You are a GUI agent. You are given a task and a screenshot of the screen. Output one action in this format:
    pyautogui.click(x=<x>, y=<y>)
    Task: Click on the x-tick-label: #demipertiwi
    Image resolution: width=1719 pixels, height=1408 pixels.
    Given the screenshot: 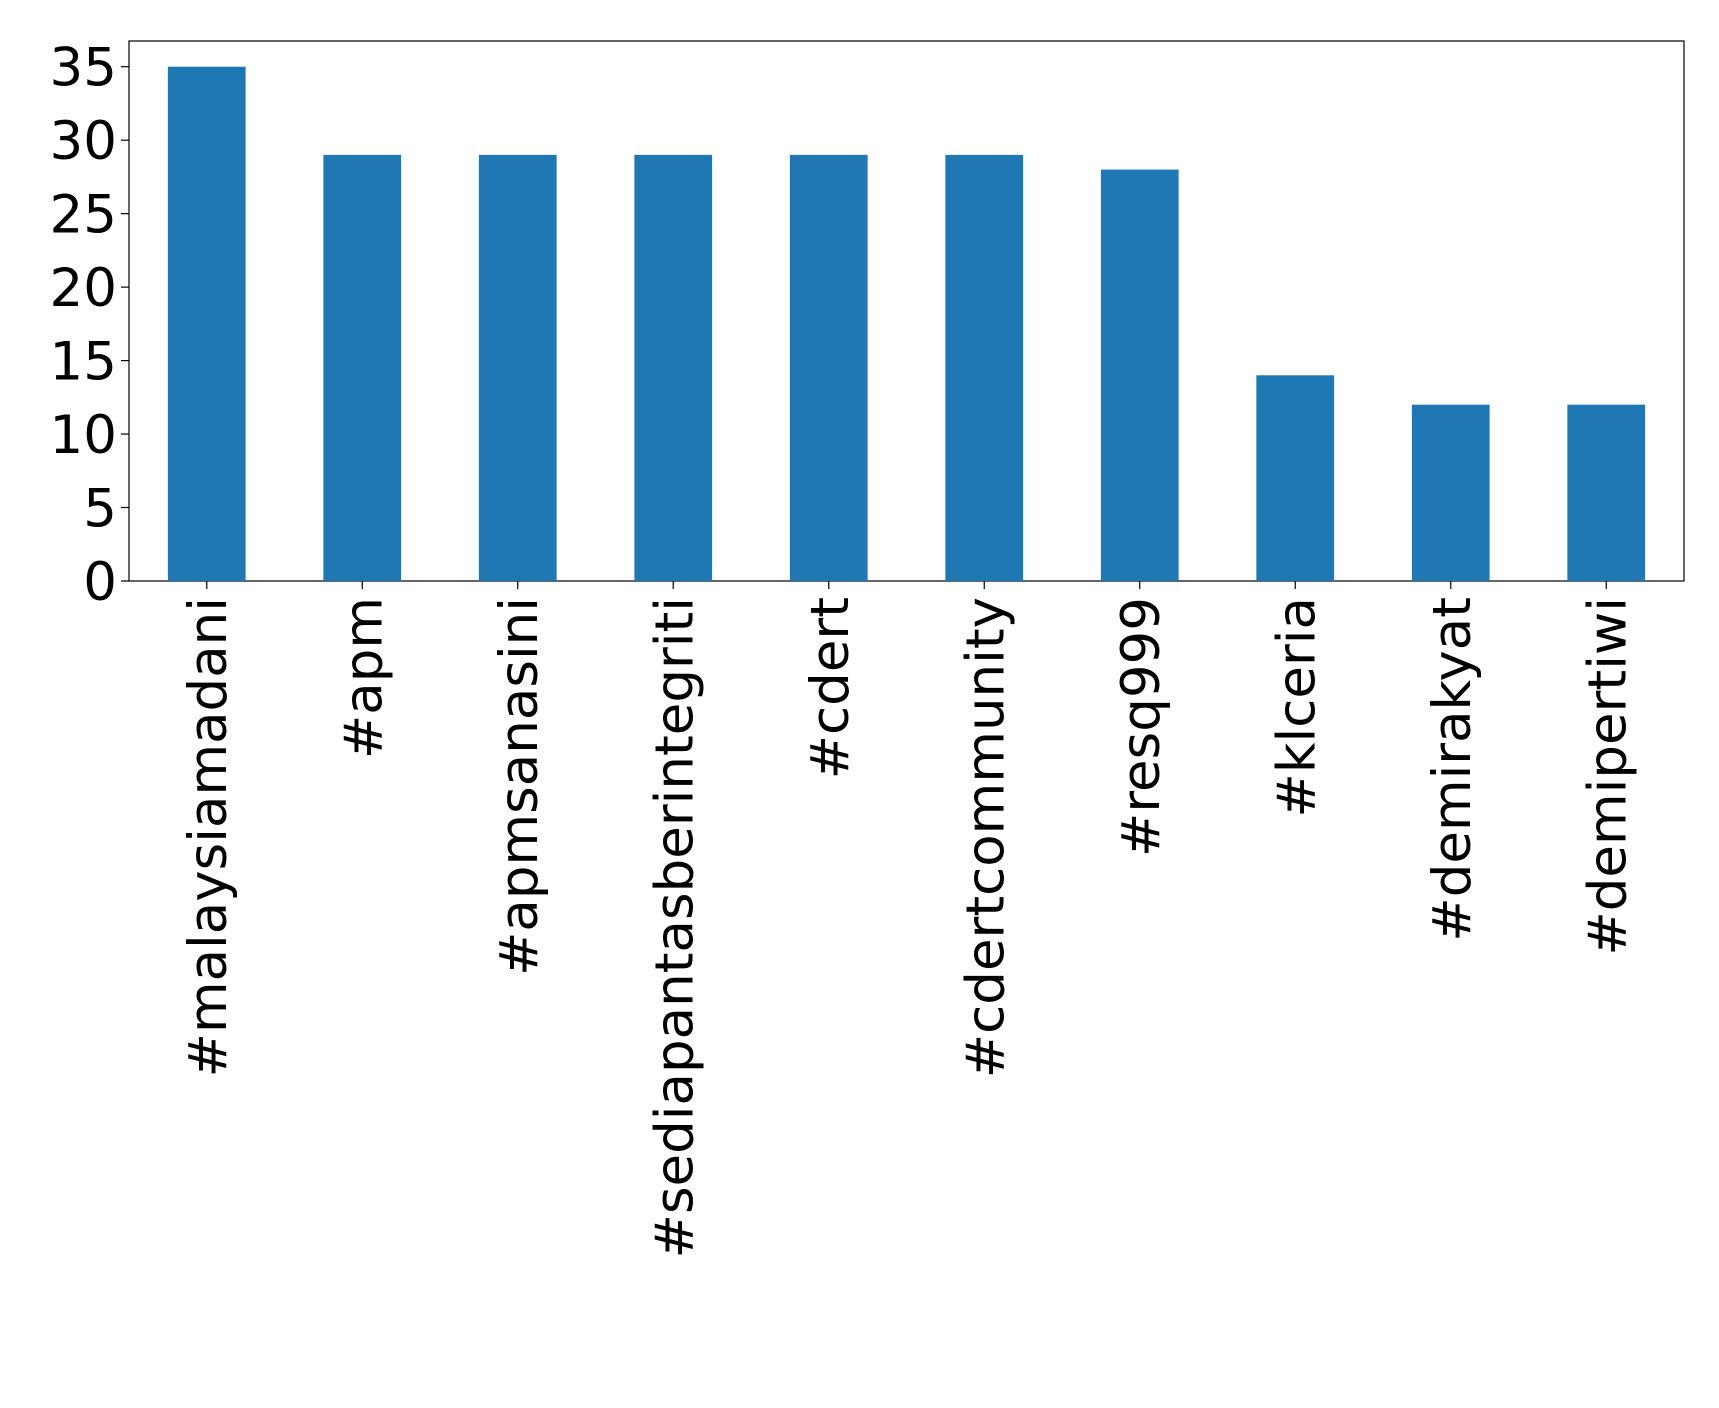 What is the action you would take?
    pyautogui.click(x=1607, y=776)
    